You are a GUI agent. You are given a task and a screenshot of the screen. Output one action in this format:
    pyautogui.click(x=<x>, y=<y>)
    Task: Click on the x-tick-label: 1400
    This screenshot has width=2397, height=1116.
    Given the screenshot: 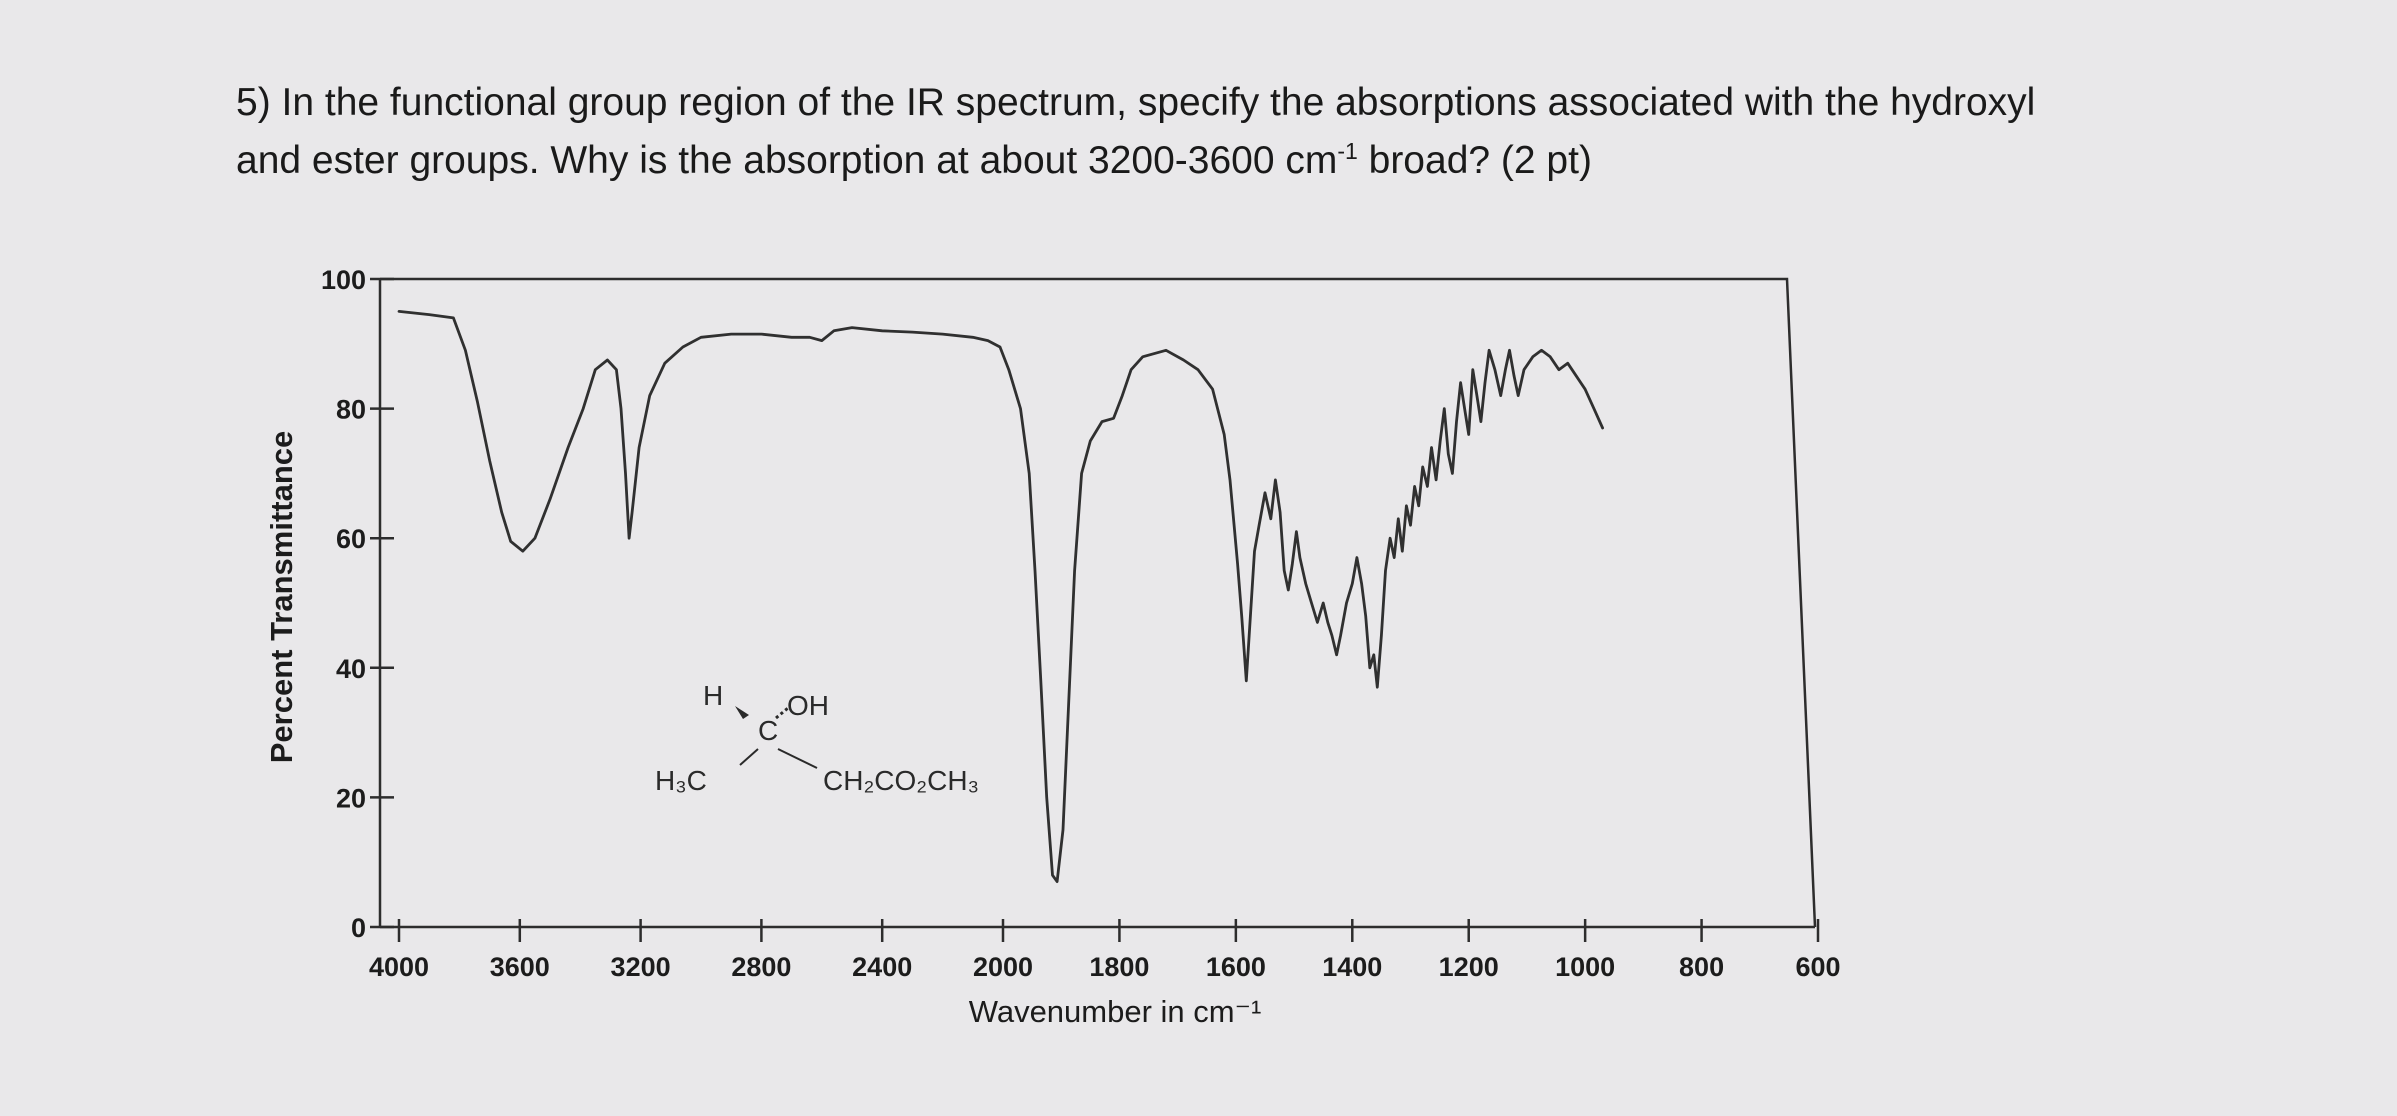 What is the action you would take?
    pyautogui.click(x=1352, y=967)
    